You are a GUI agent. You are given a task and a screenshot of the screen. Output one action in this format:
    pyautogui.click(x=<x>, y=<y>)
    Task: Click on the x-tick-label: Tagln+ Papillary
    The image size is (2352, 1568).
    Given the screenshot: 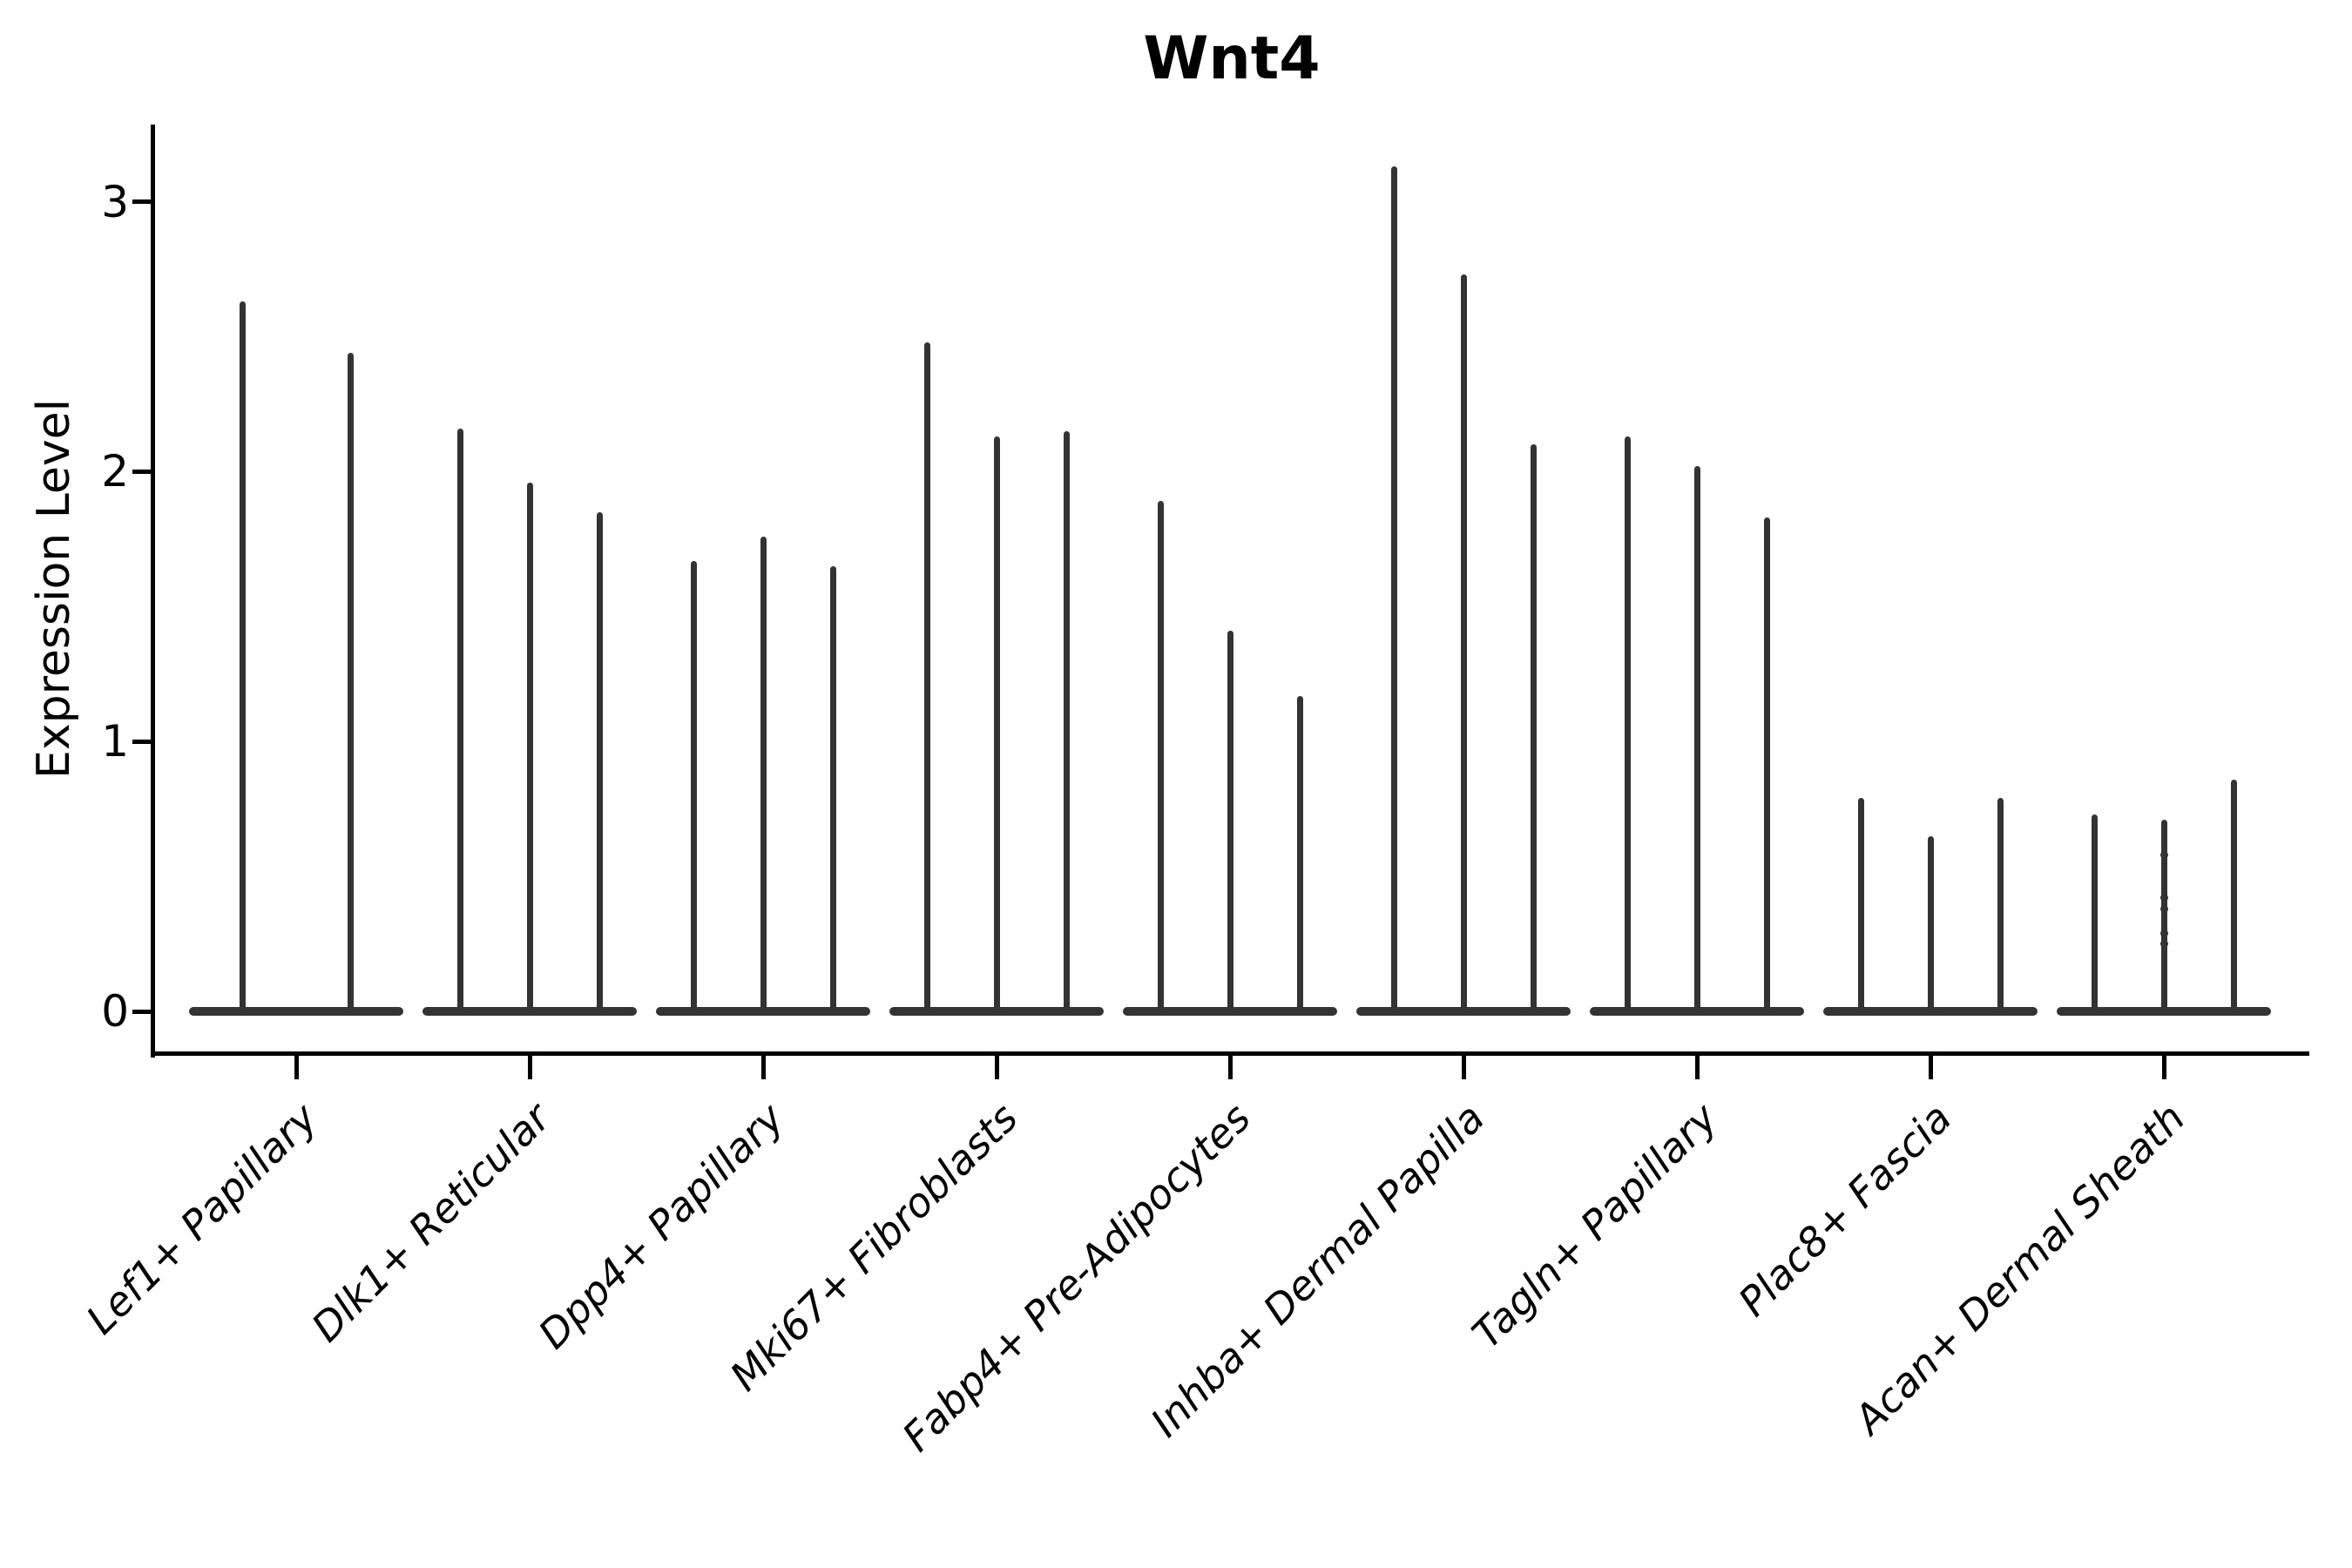 What is the action you would take?
    pyautogui.click(x=1595, y=1226)
    